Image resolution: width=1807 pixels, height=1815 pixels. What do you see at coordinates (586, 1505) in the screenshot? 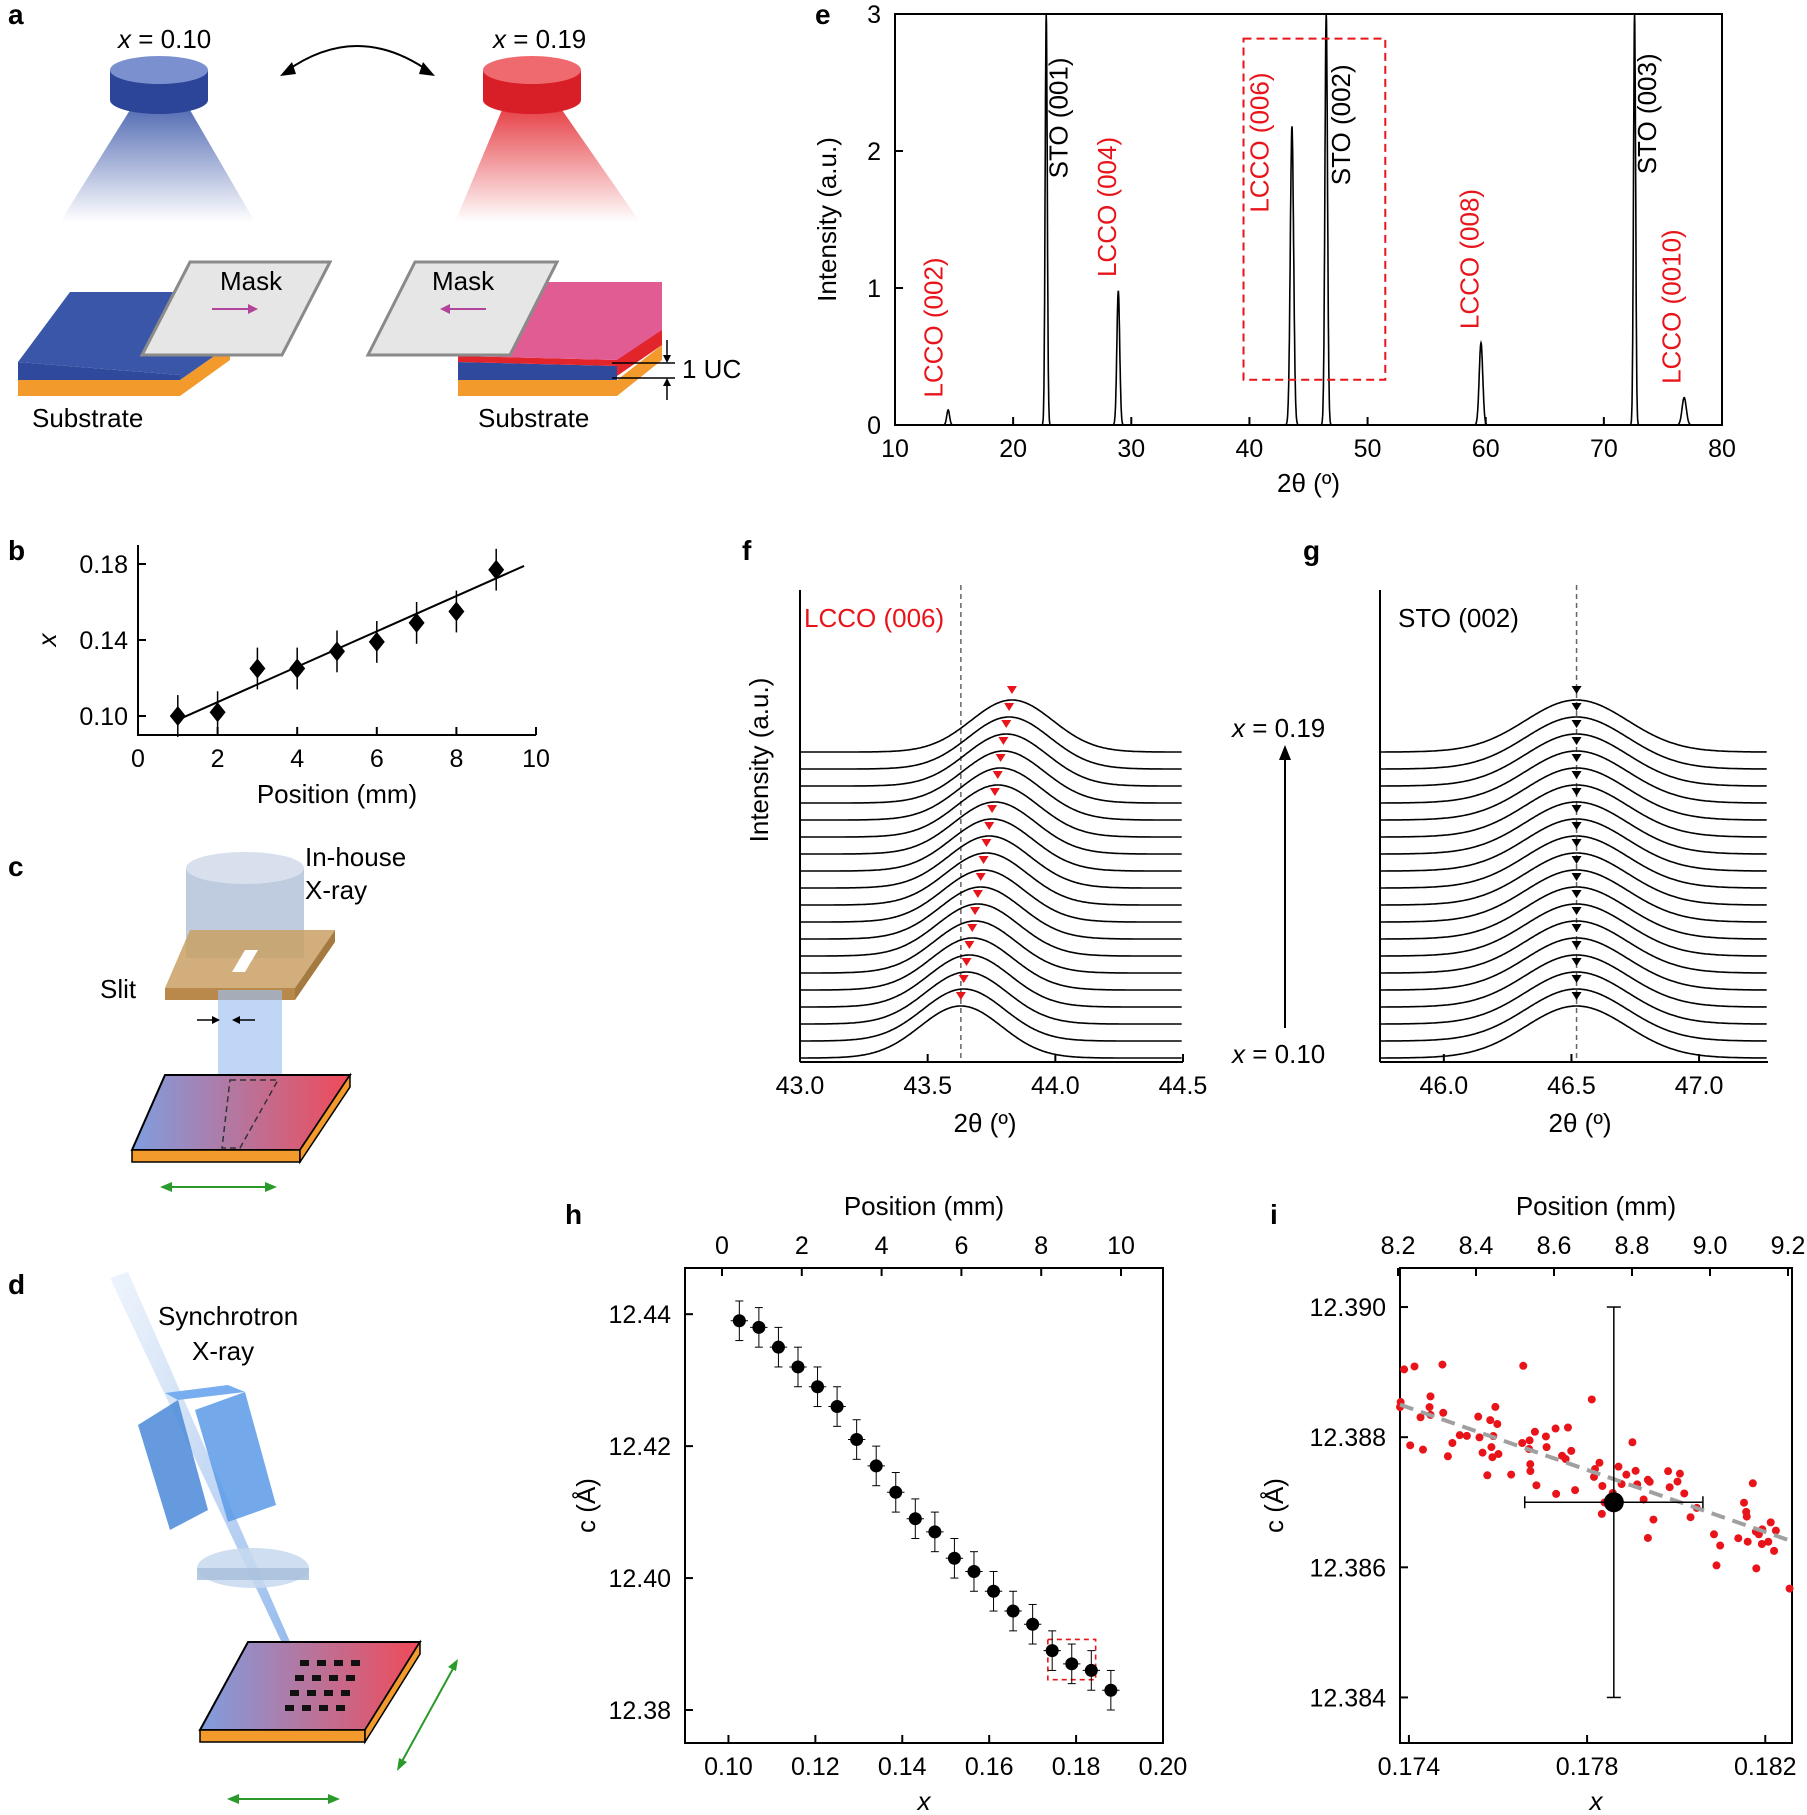
I see `h-ylabel: c (Å)` at bounding box center [586, 1505].